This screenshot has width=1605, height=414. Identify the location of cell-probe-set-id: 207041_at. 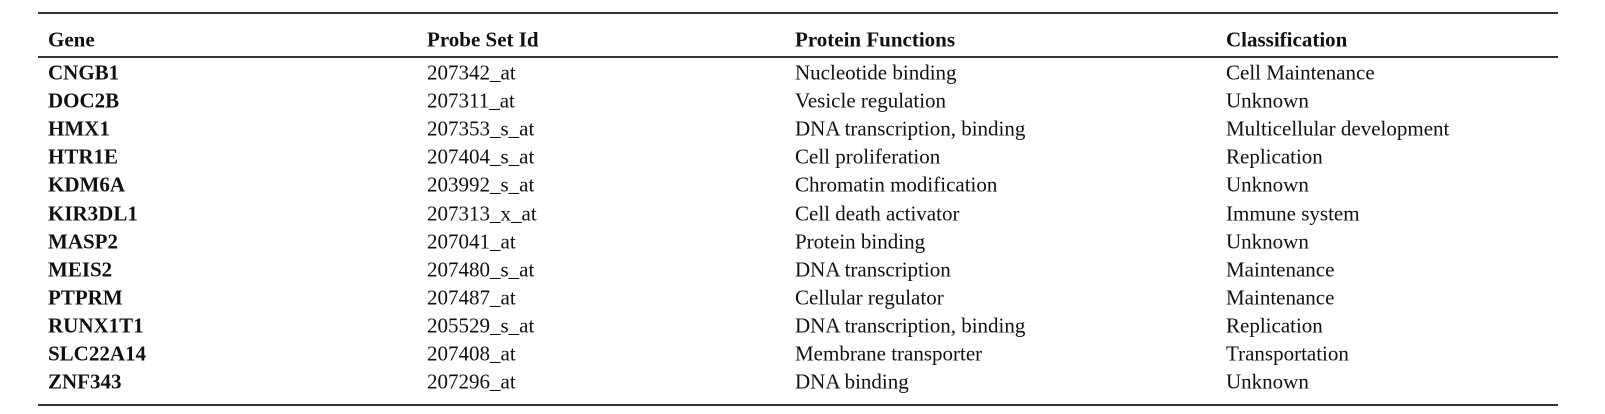
(471, 241).